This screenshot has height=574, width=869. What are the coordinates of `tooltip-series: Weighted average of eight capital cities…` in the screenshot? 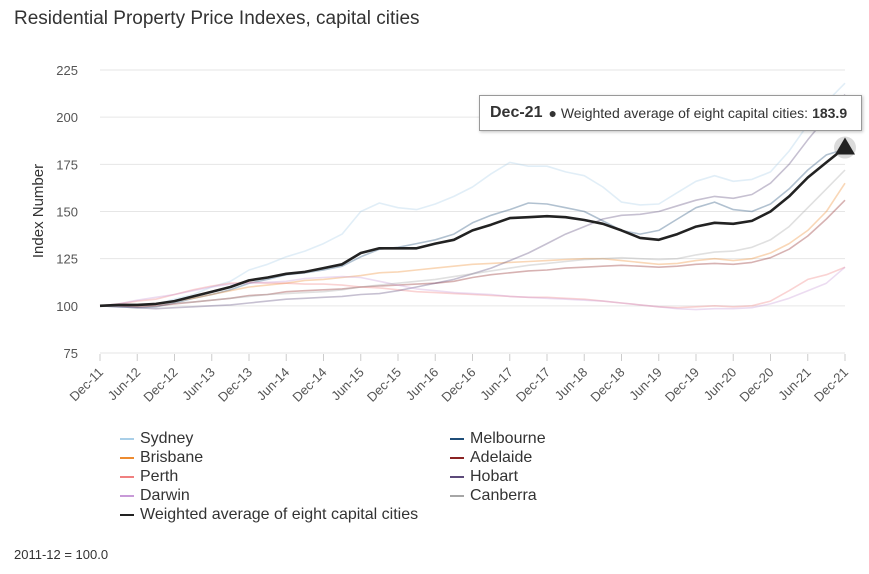 It's located at (684, 113).